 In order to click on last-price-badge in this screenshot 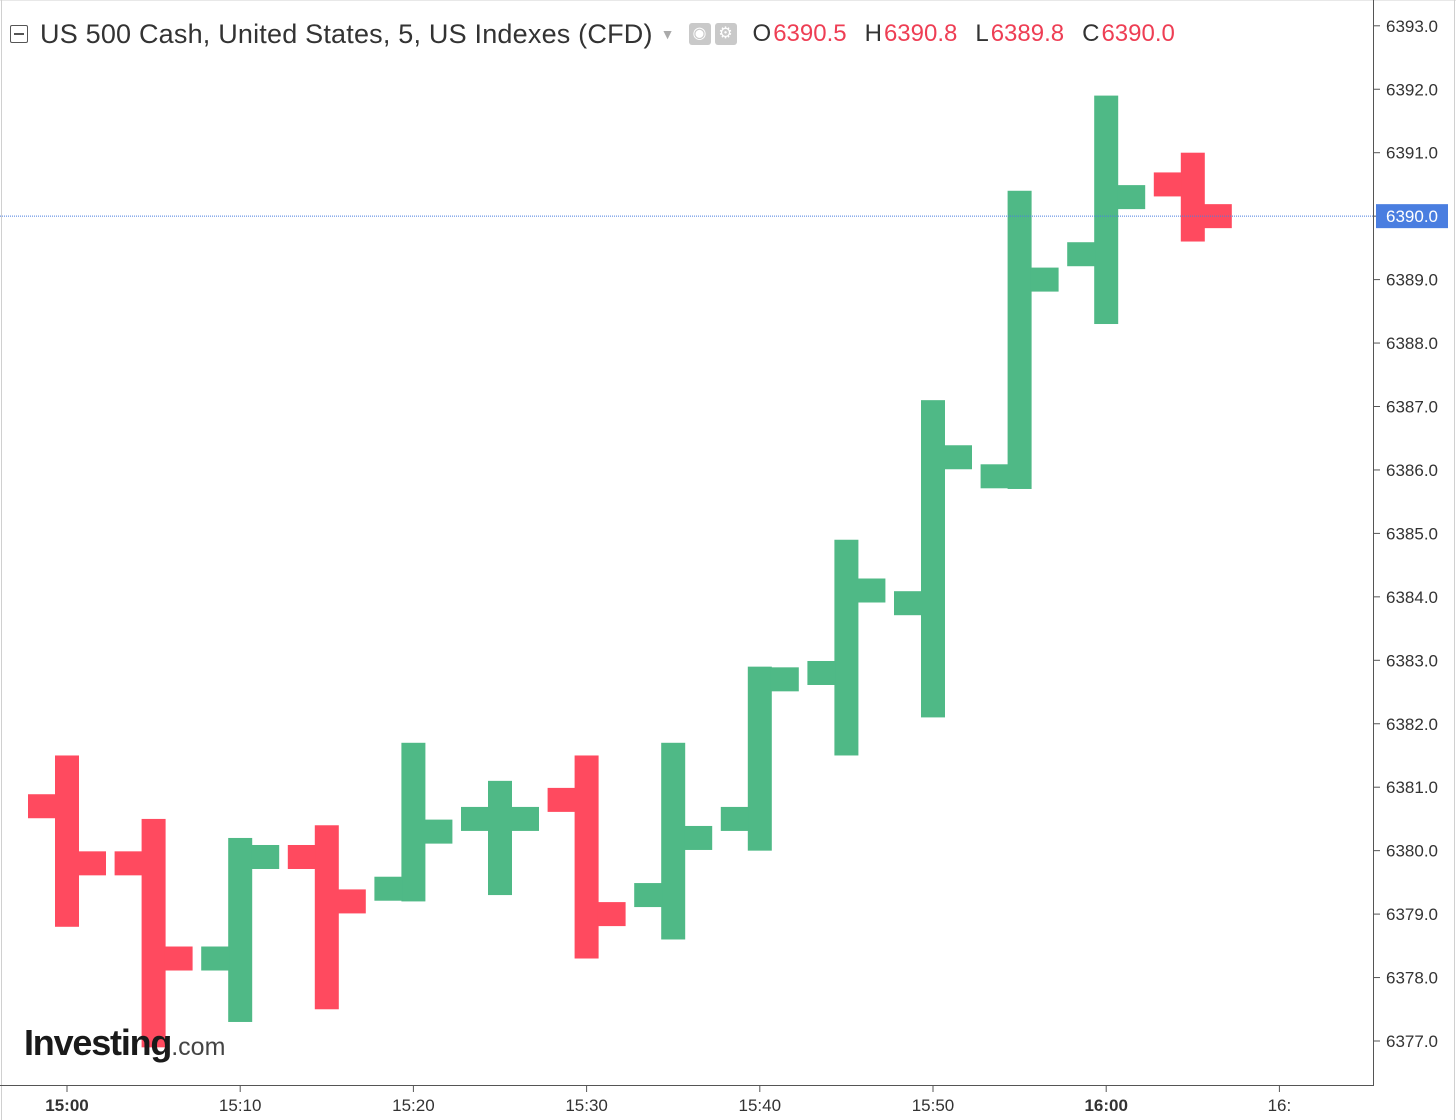, I will do `click(1412, 216)`.